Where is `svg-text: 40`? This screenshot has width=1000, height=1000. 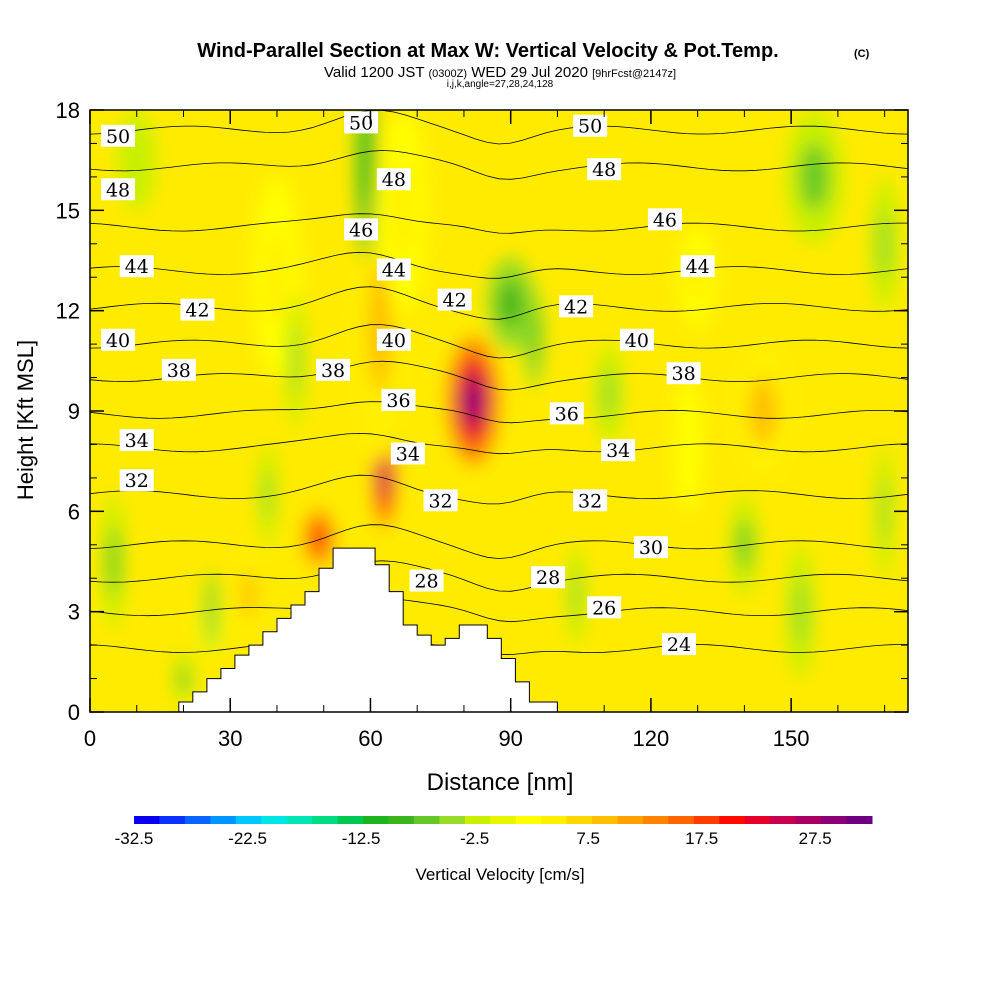
svg-text: 40 is located at coordinates (637, 341).